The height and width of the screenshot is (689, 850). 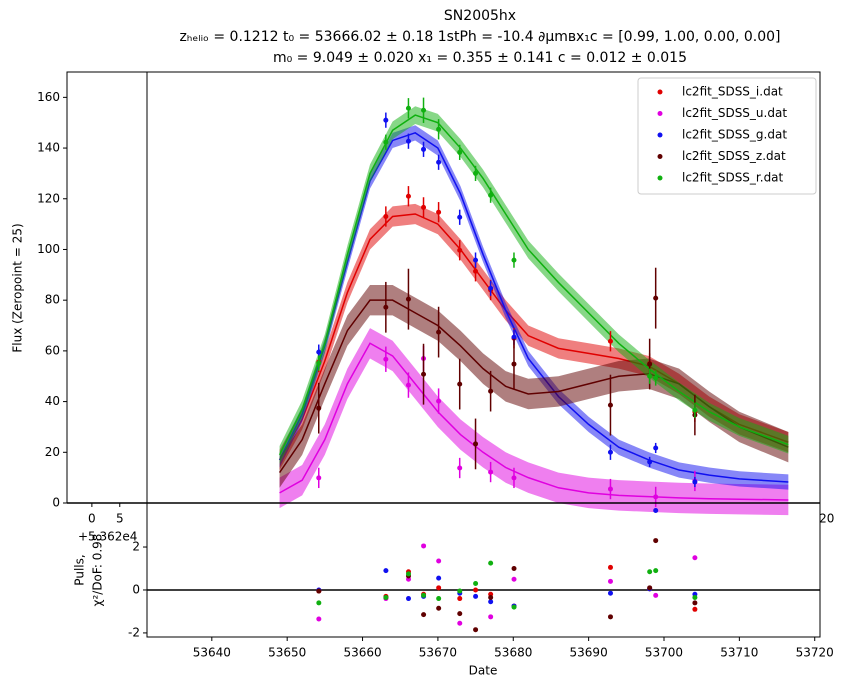 I want to click on legend-box, so click(x=727, y=136).